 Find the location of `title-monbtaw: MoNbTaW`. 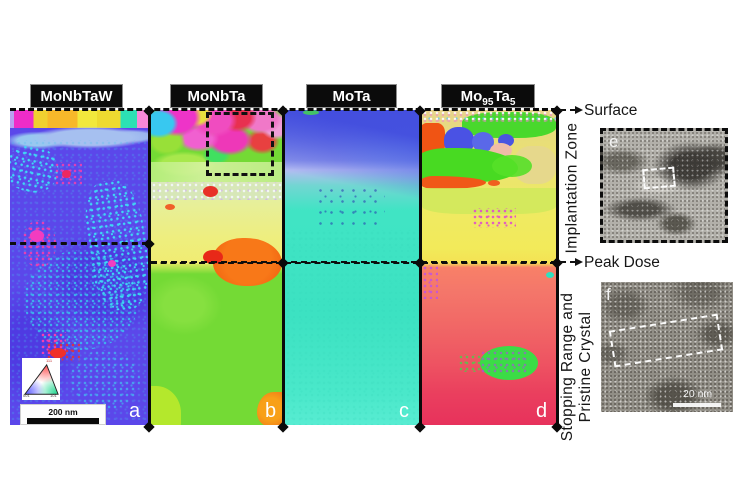

title-monbtaw: MoNbTaW is located at coordinates (76, 96).